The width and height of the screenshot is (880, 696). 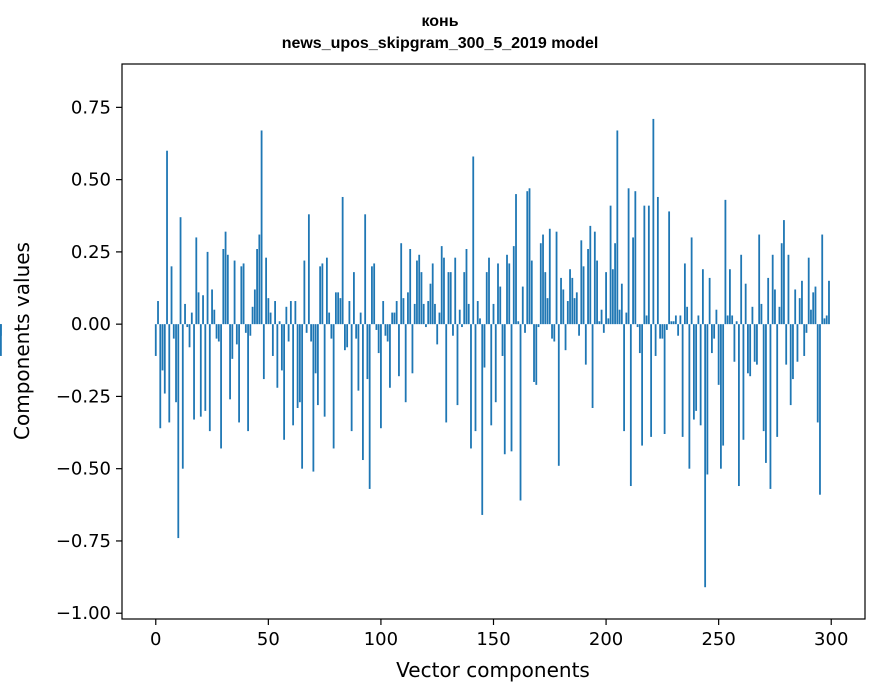 What do you see at coordinates (493, 670) in the screenshot?
I see `x-axis-label: Vector components` at bounding box center [493, 670].